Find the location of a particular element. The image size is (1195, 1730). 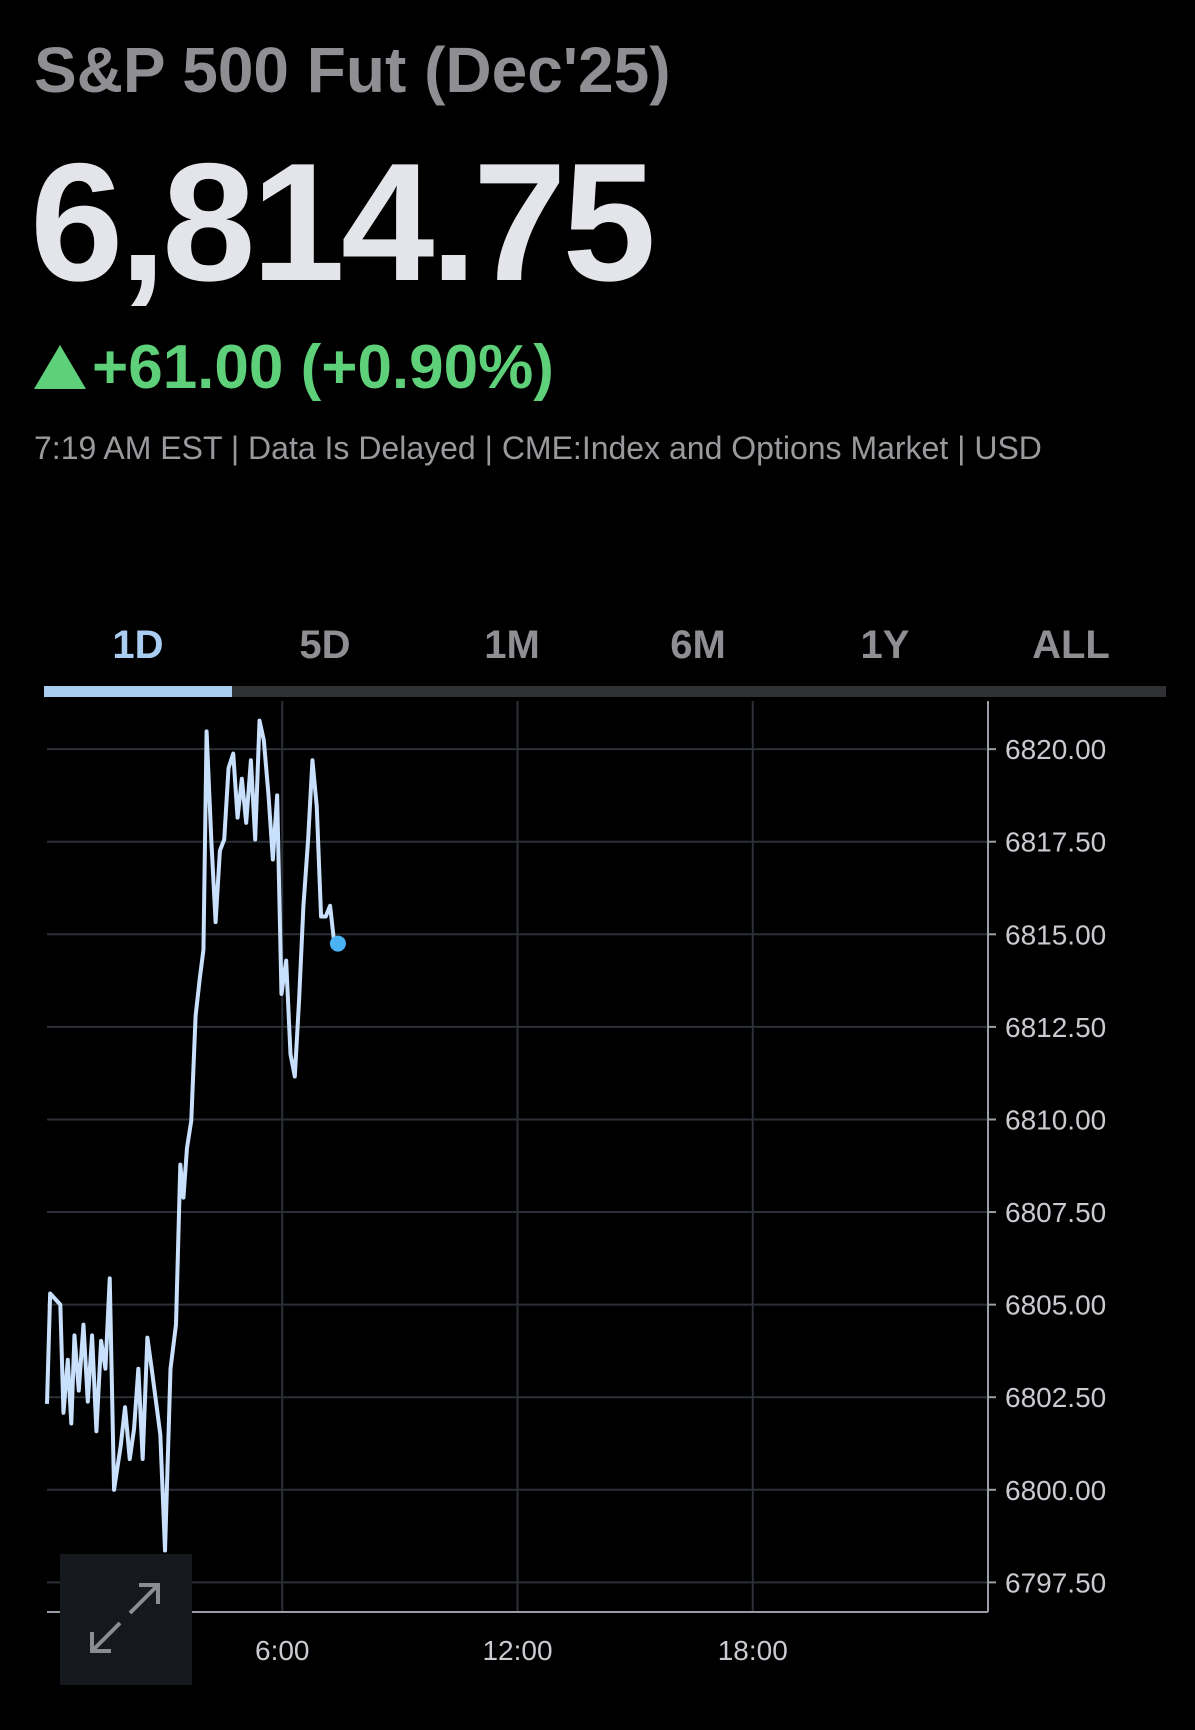

tab-indicator is located at coordinates (138, 691).